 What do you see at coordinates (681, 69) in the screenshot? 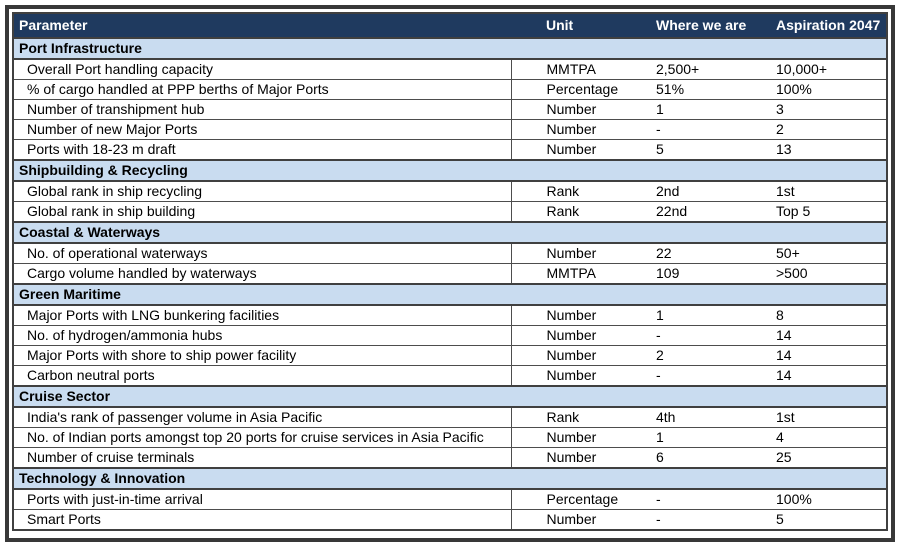
I see `where-we-are-cell: 2,500+` at bounding box center [681, 69].